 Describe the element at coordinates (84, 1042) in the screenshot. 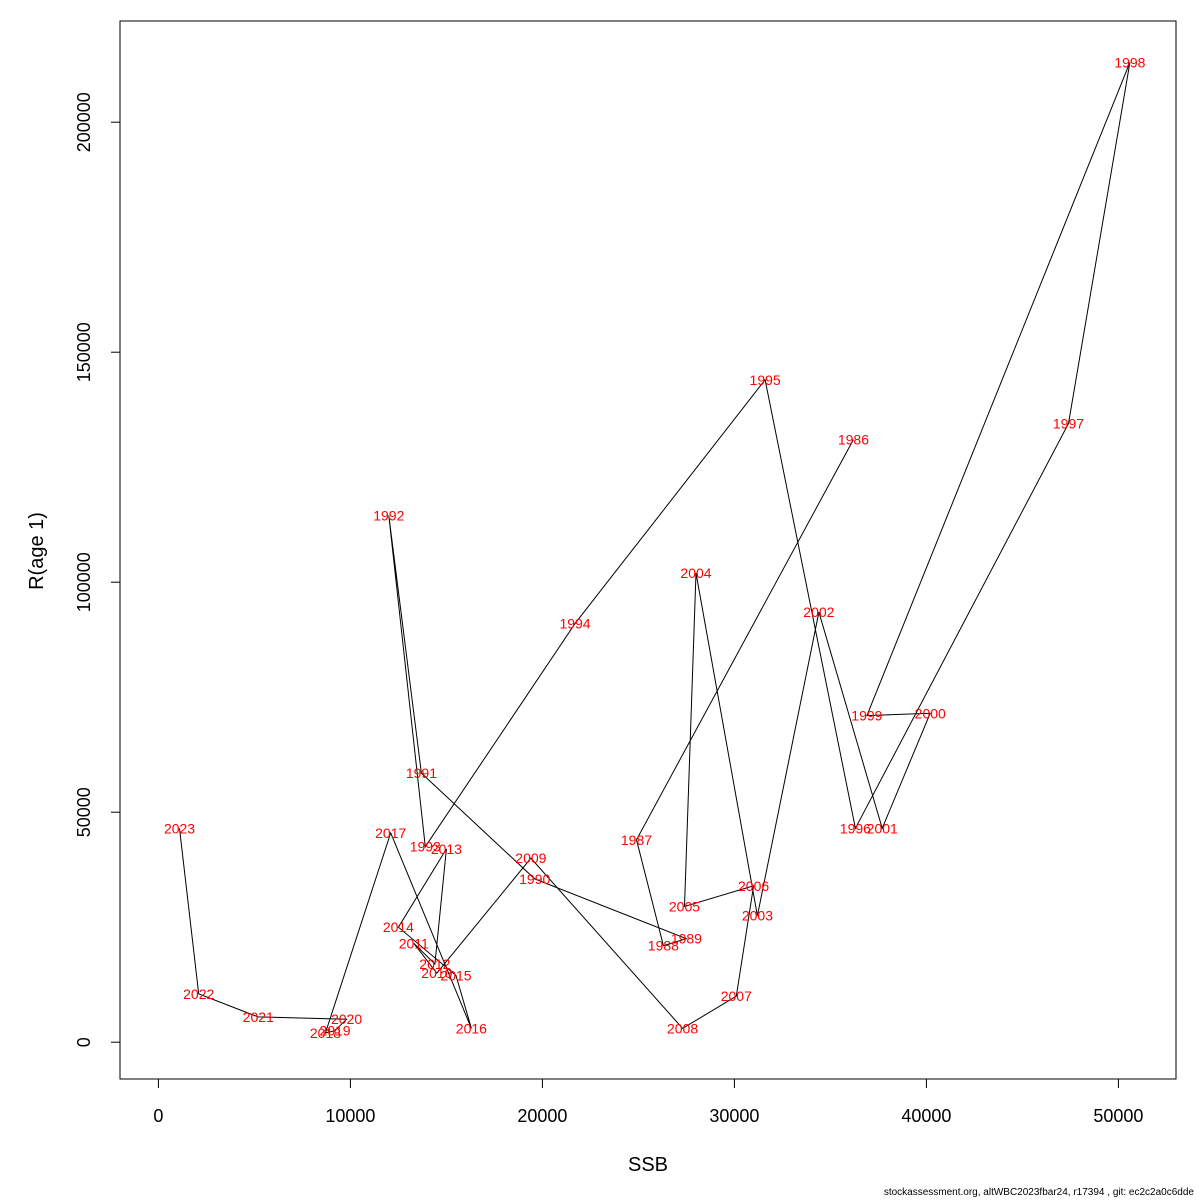

I see `y-tick-label: 0` at that location.